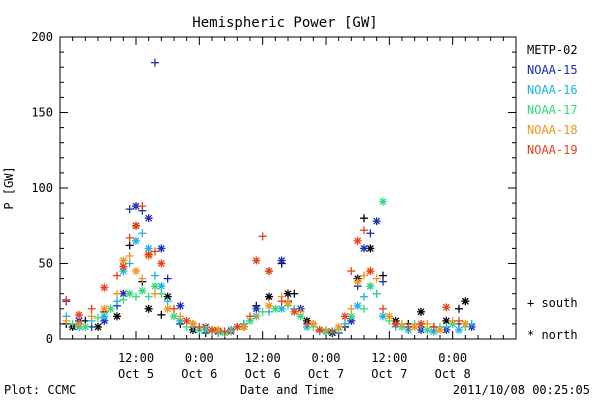  What do you see at coordinates (552, 150) in the screenshot?
I see `legend-entry: NOAA-19` at bounding box center [552, 150].